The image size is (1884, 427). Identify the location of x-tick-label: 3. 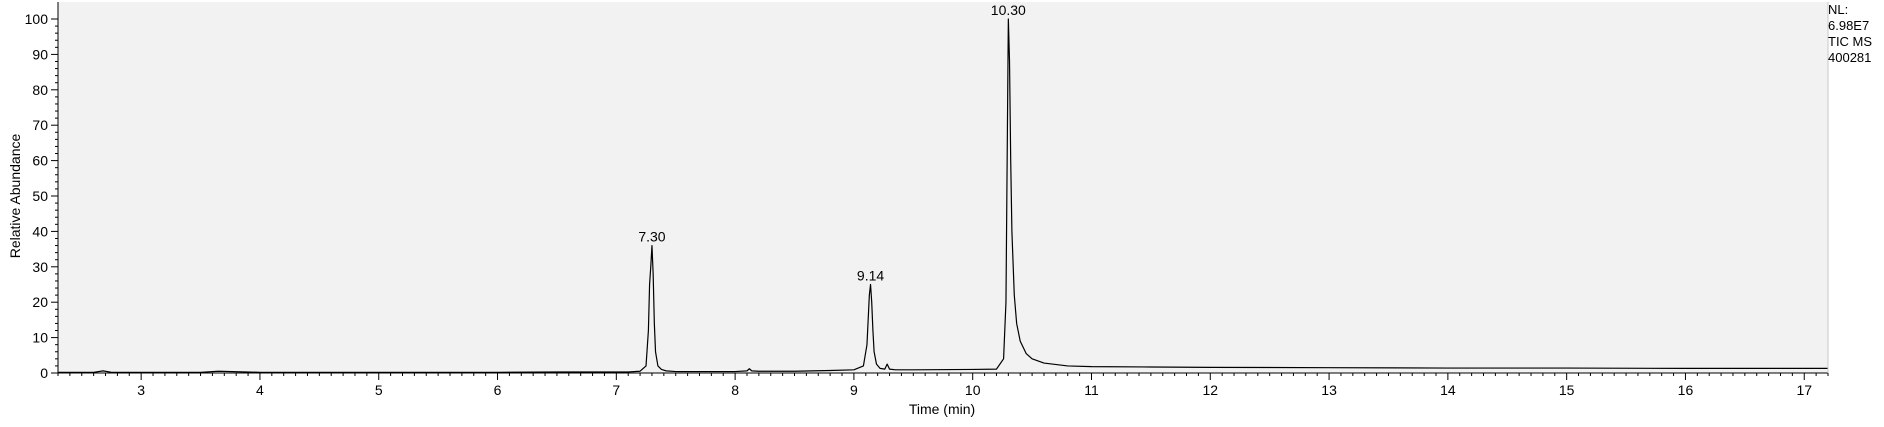
(141, 390).